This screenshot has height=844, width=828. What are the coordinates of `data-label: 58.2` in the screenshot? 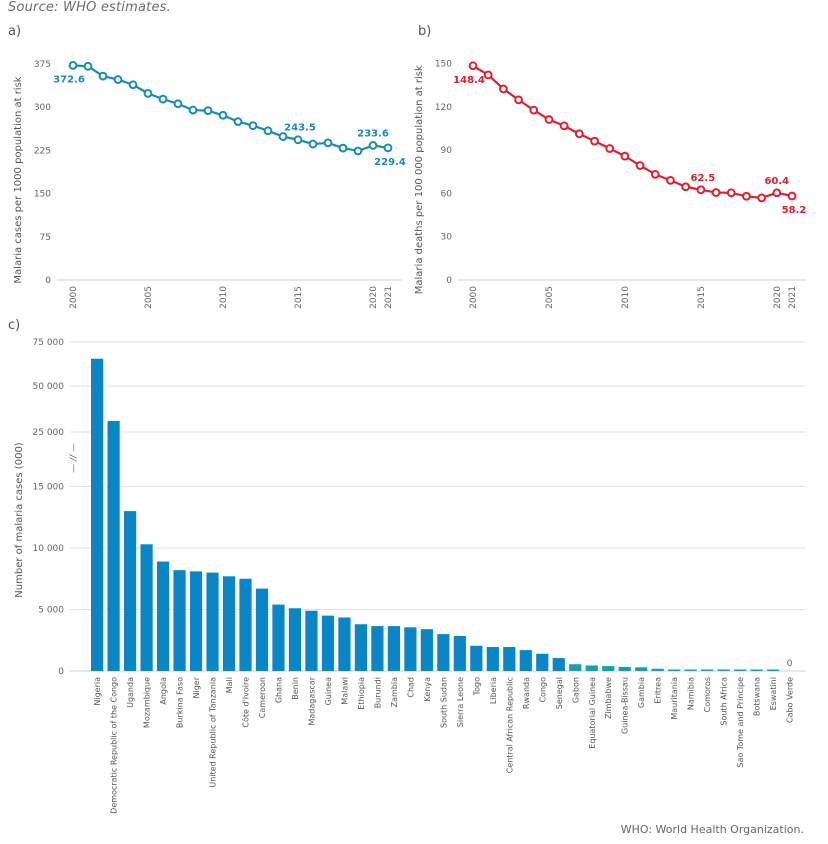 It's located at (794, 210).